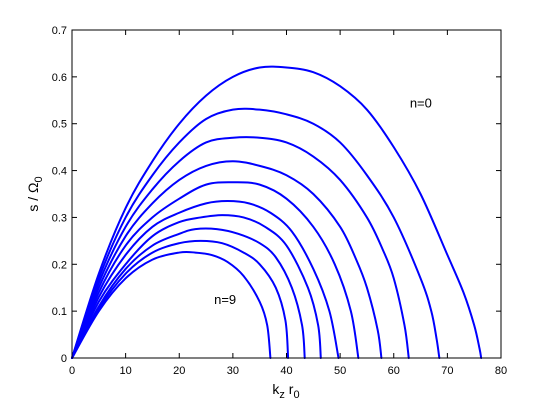 This screenshot has height=403, width=555. What do you see at coordinates (225, 299) in the screenshot?
I see `annotation-label-1: n=9` at bounding box center [225, 299].